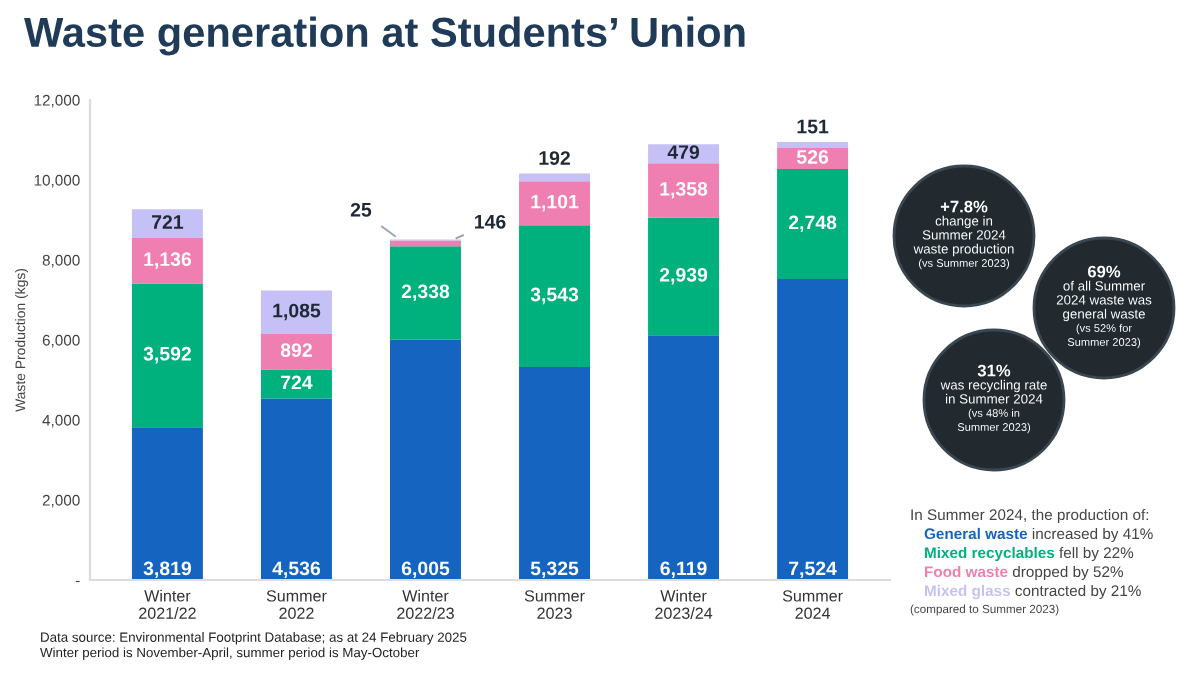  I want to click on chart-title: Waste generation at Students’ Union, so click(384, 36).